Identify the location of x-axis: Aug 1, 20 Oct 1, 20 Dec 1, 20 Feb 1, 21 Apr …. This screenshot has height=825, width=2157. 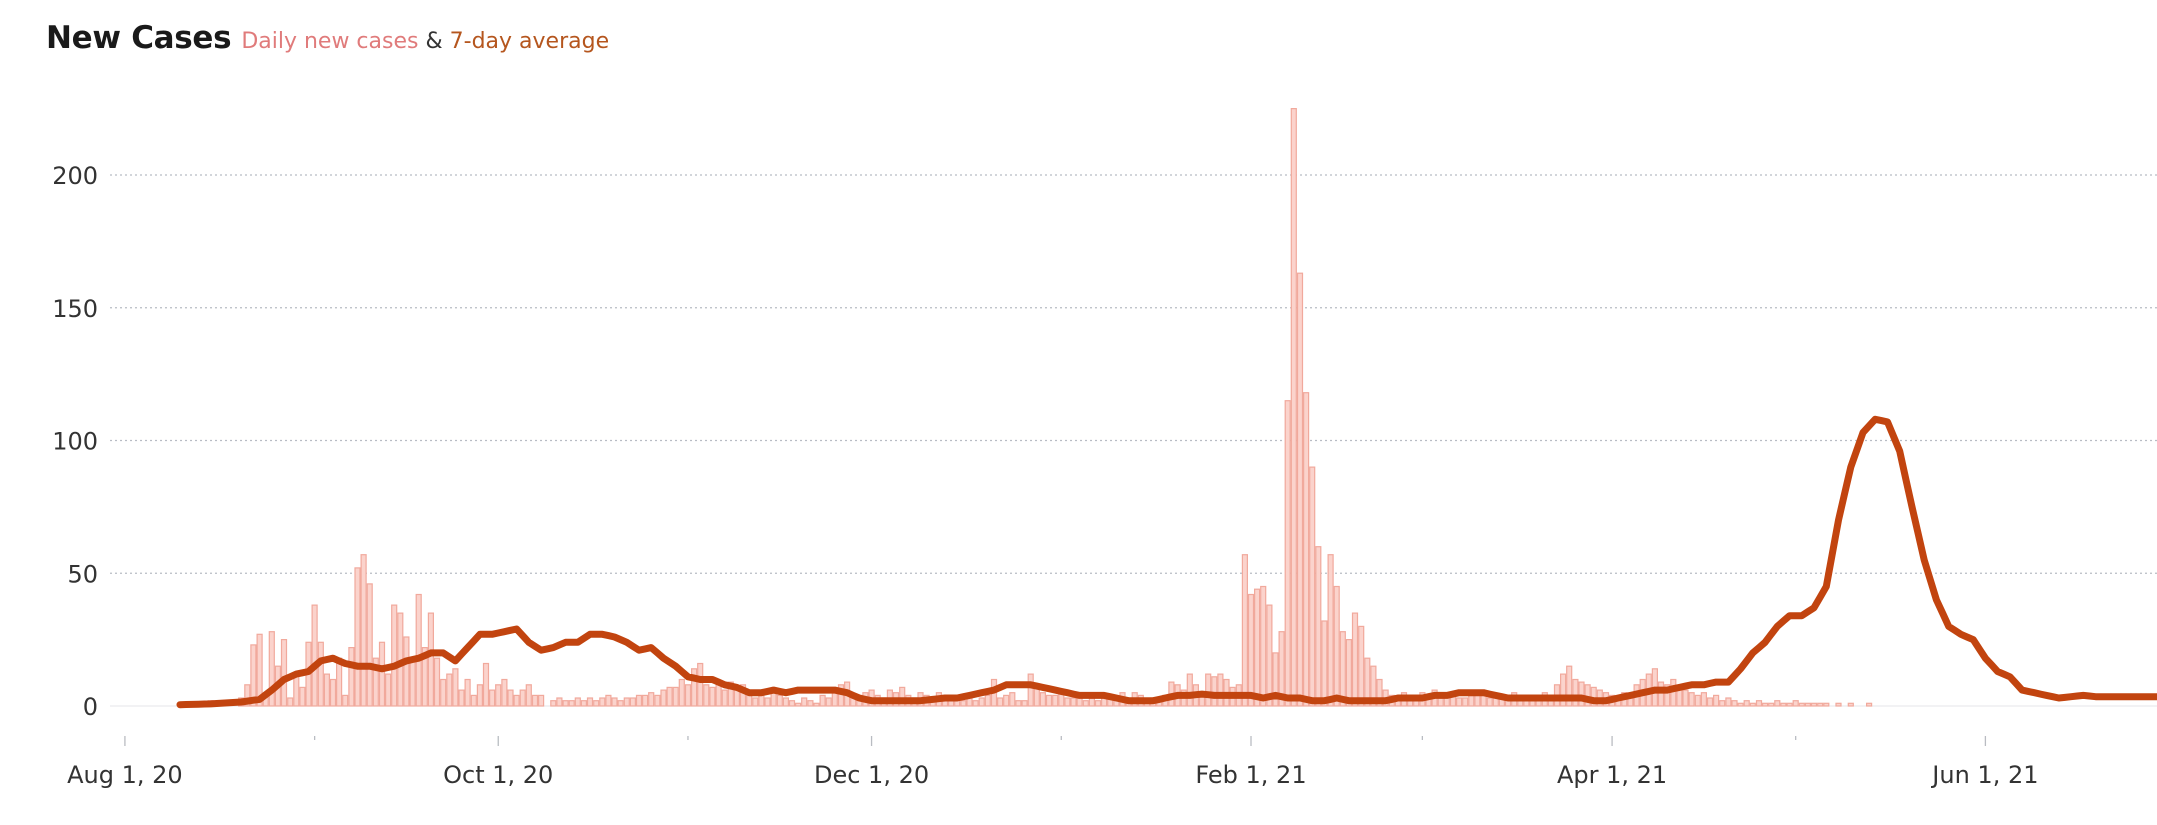
(1053, 762).